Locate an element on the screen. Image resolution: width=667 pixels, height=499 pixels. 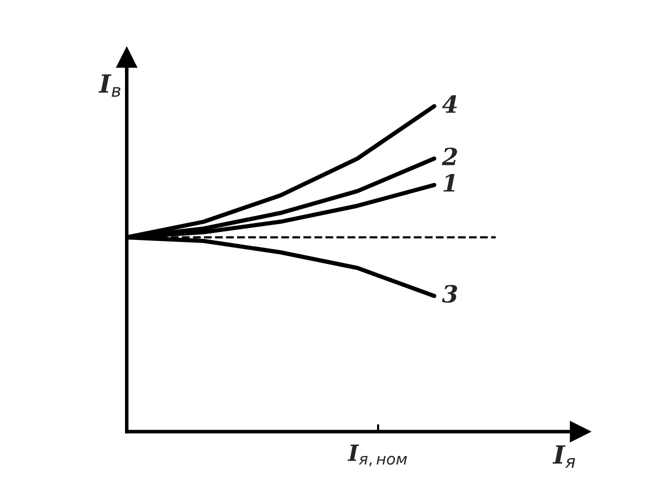
series-label: 1 is located at coordinates (449, 183).